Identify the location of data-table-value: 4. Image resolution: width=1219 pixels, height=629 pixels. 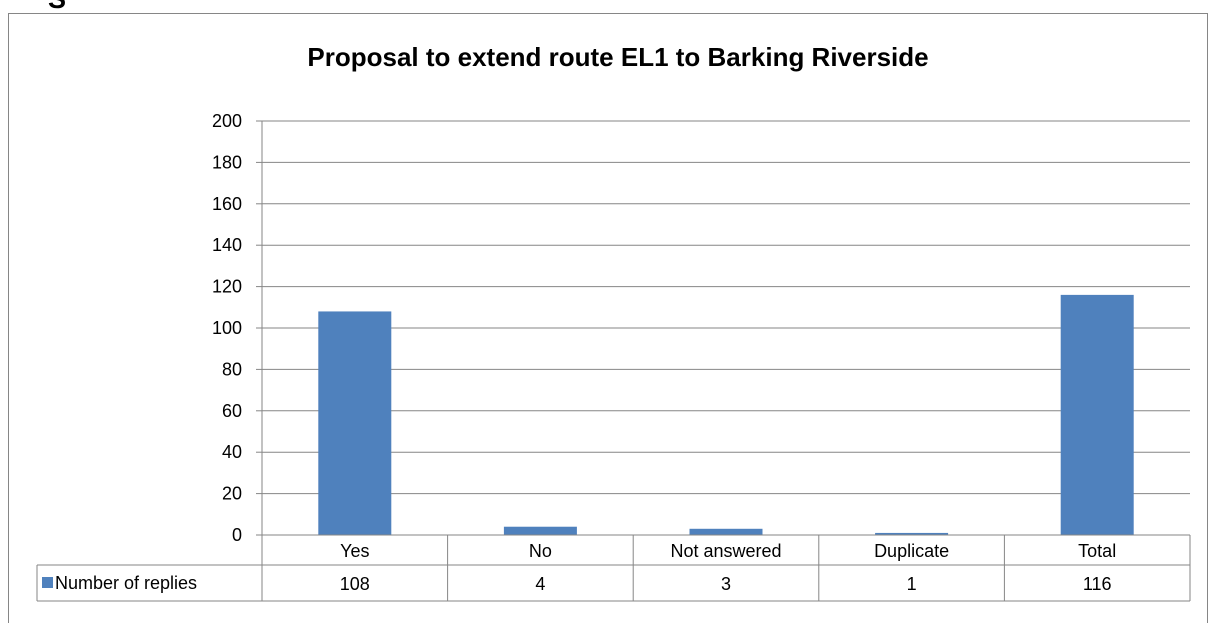
(540, 584).